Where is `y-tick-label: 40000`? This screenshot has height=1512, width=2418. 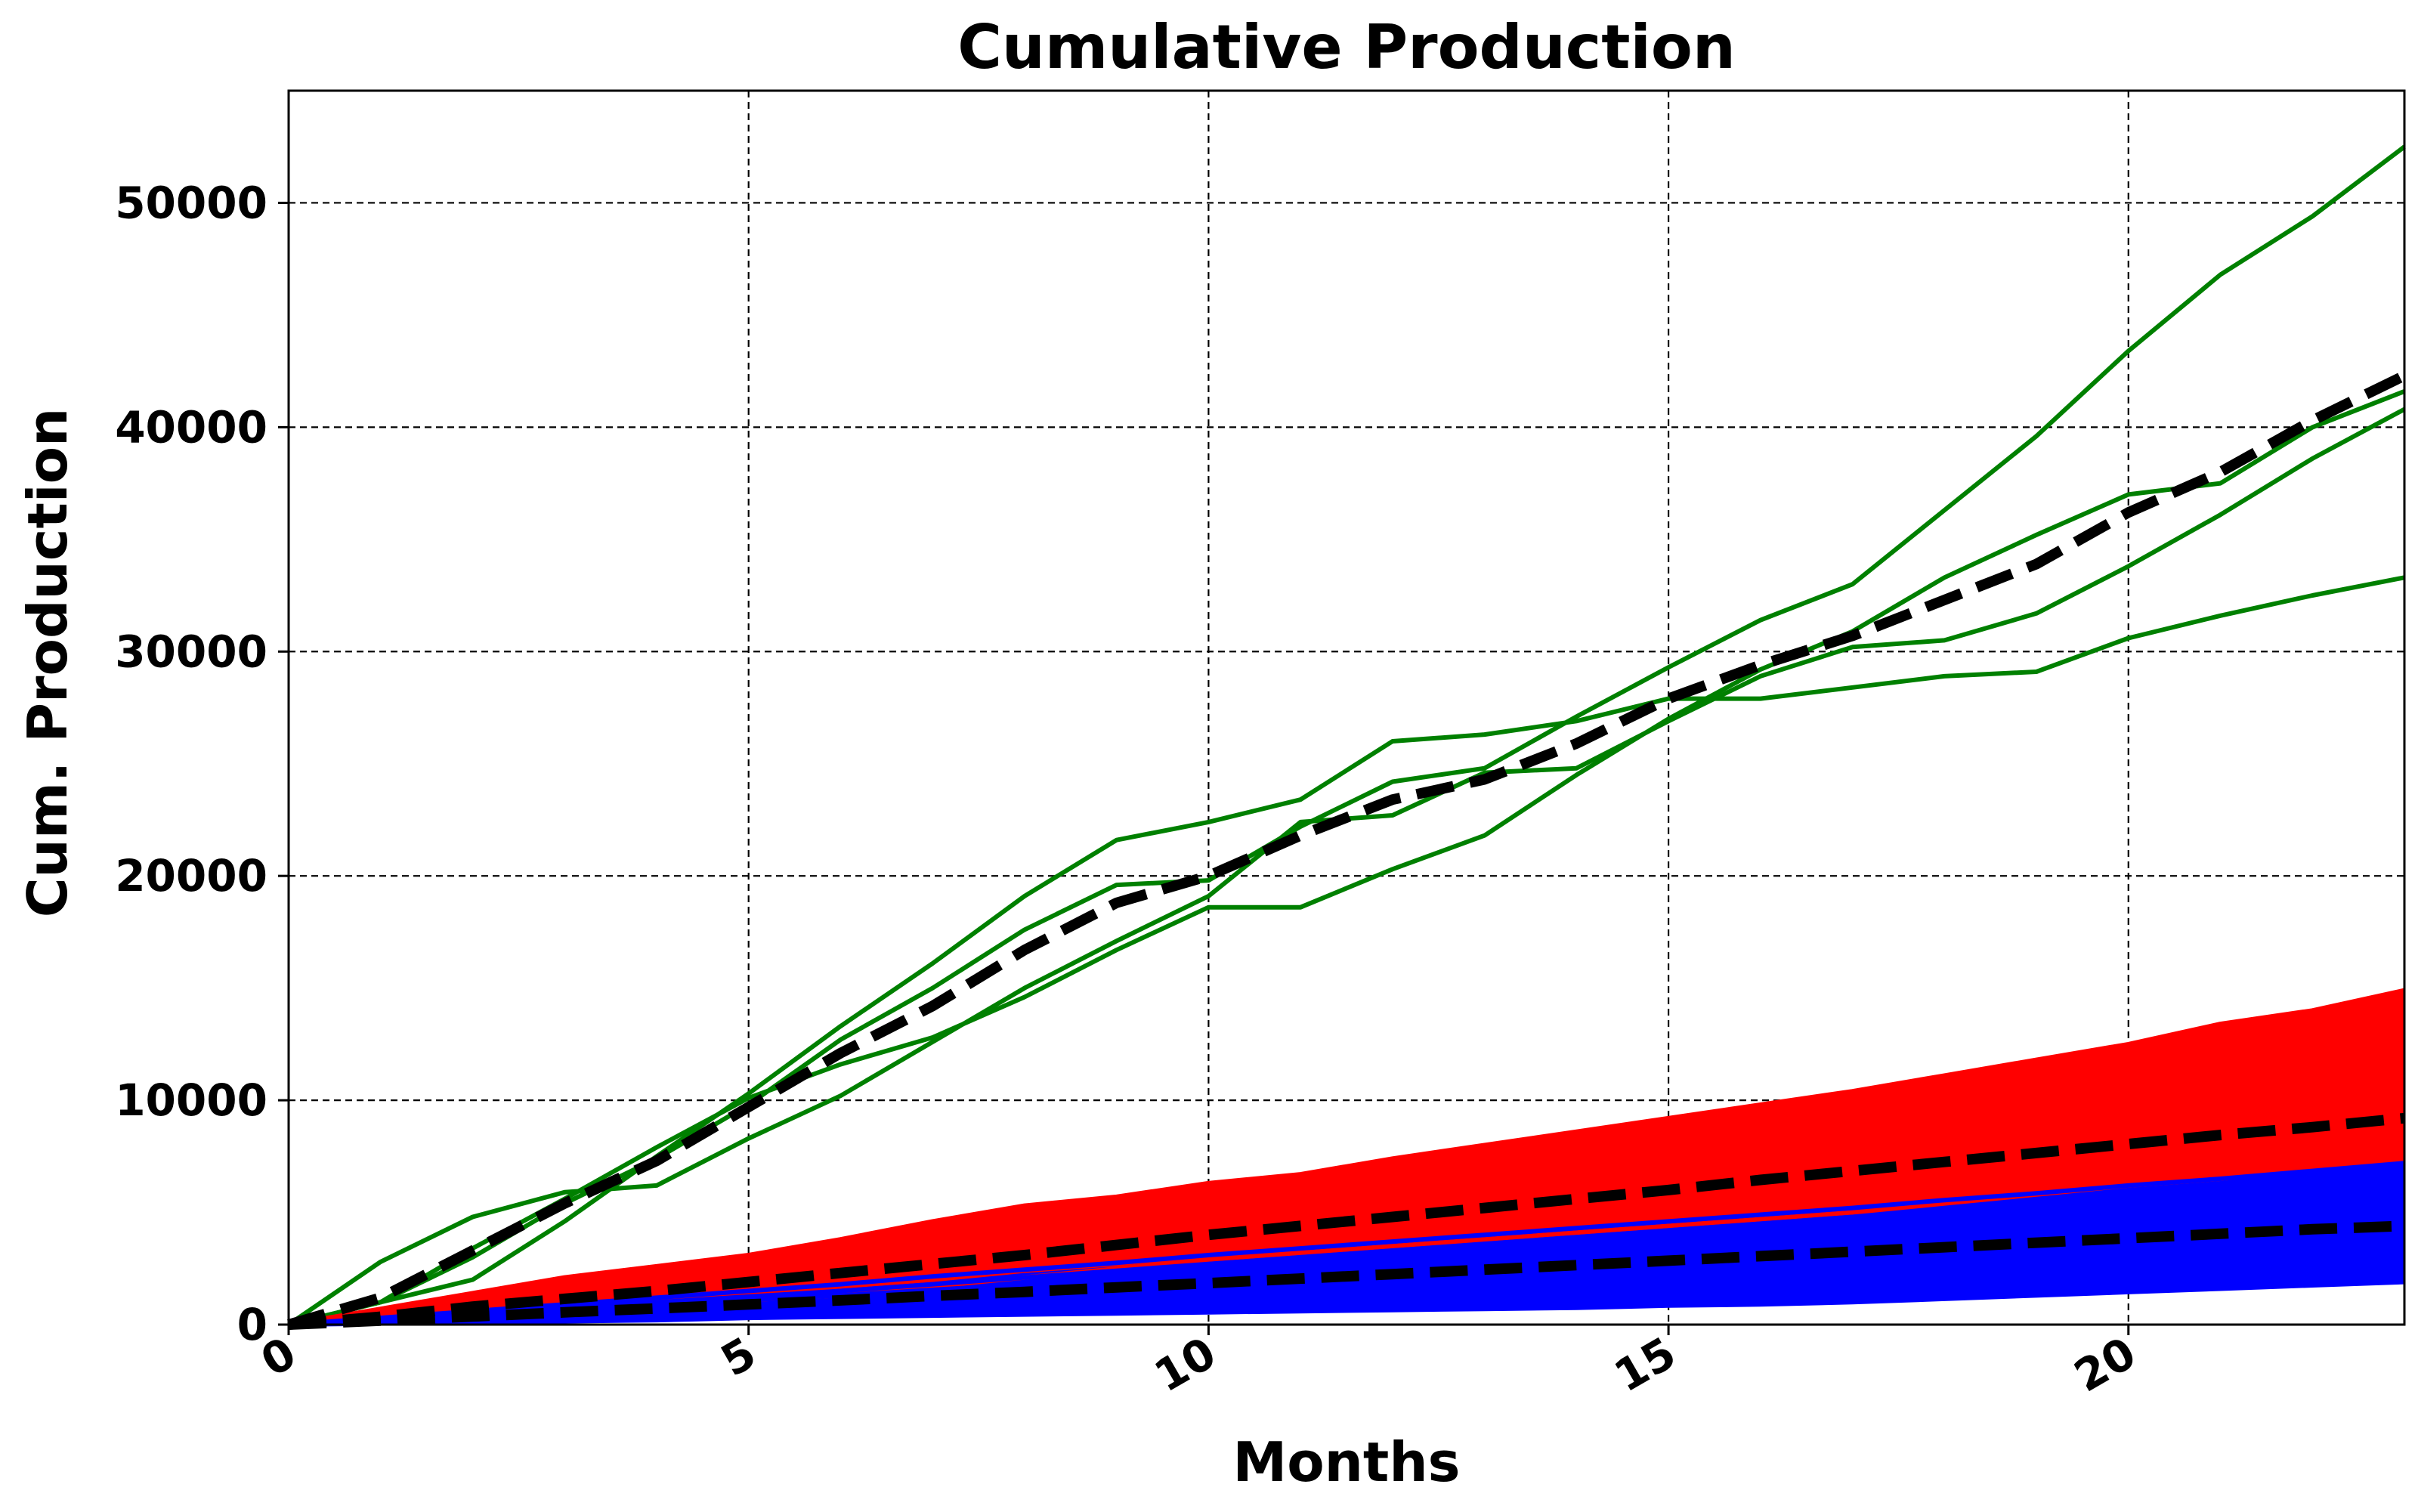
y-tick-label: 40000 is located at coordinates (191, 427).